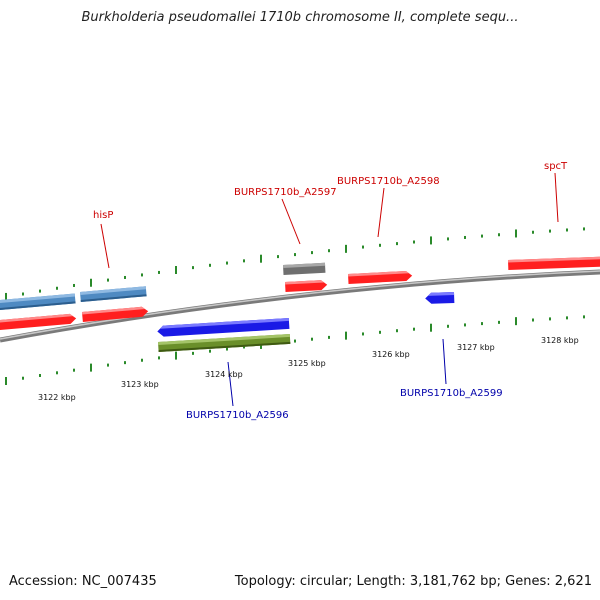 The width and height of the screenshot is (600, 600). I want to click on gene-a2598, so click(380, 277).